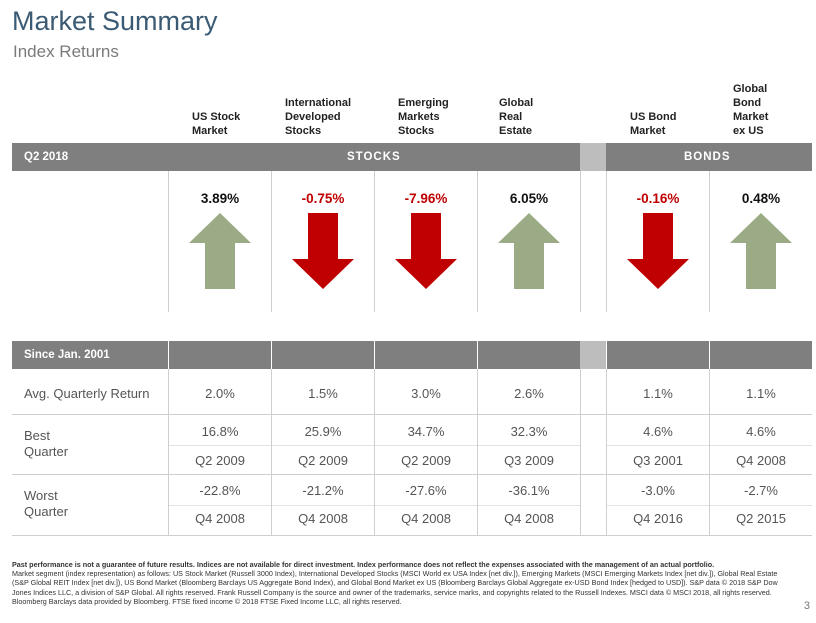 The width and height of the screenshot is (816, 623). Describe the element at coordinates (761, 198) in the screenshot. I see `quarter-return-global-bond: 0.48%` at that location.